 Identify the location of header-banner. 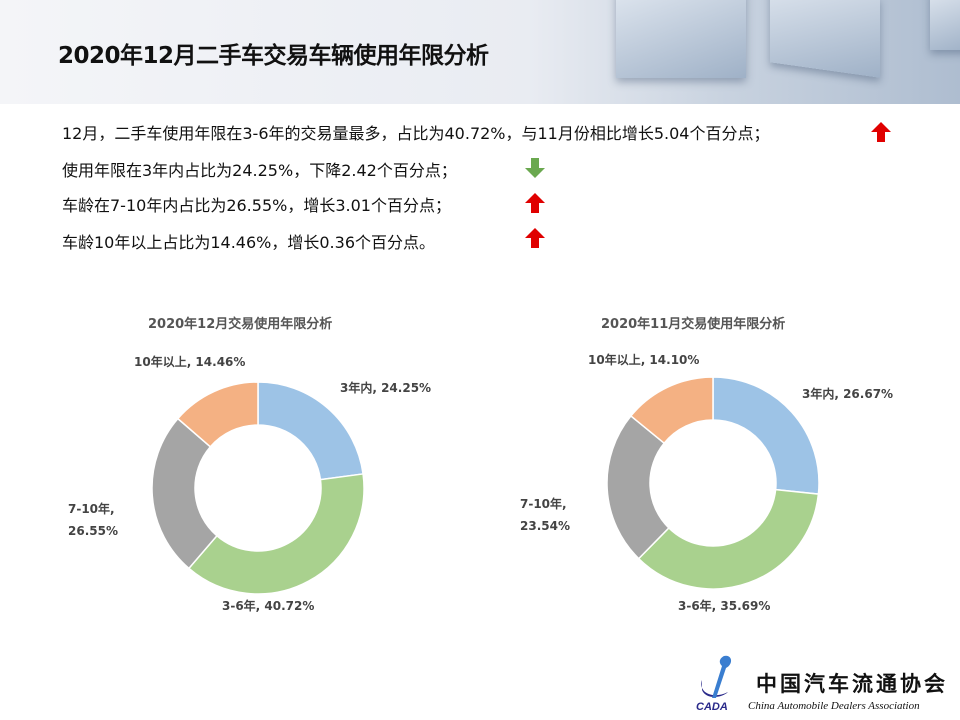
(480, 52).